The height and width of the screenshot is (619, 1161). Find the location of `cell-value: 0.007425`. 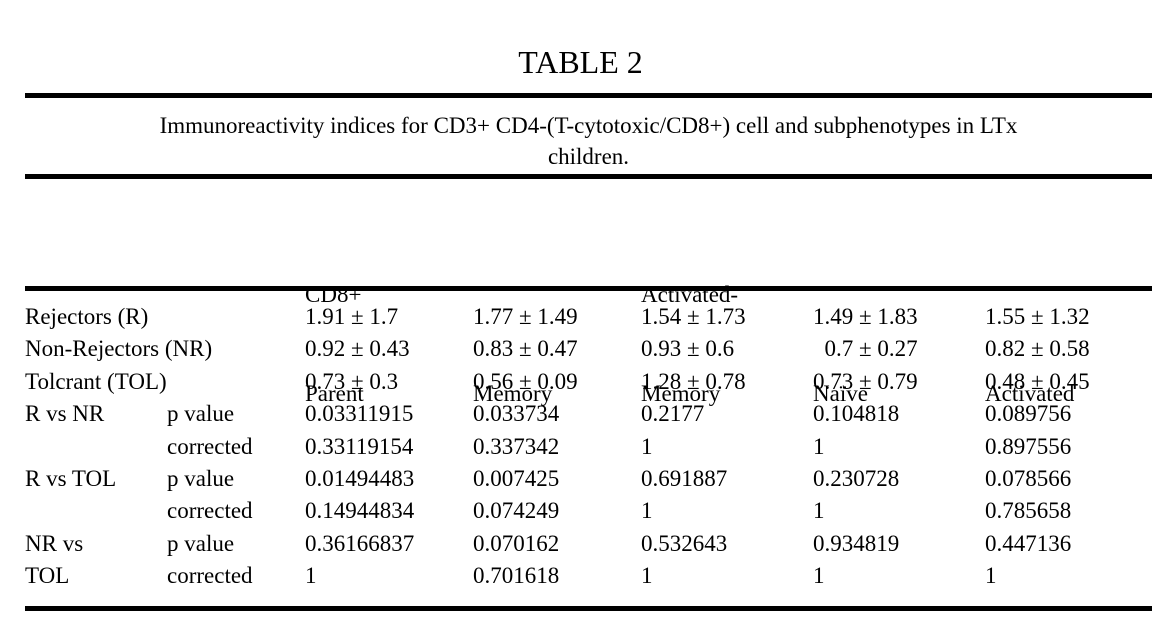

cell-value: 0.007425 is located at coordinates (516, 478).